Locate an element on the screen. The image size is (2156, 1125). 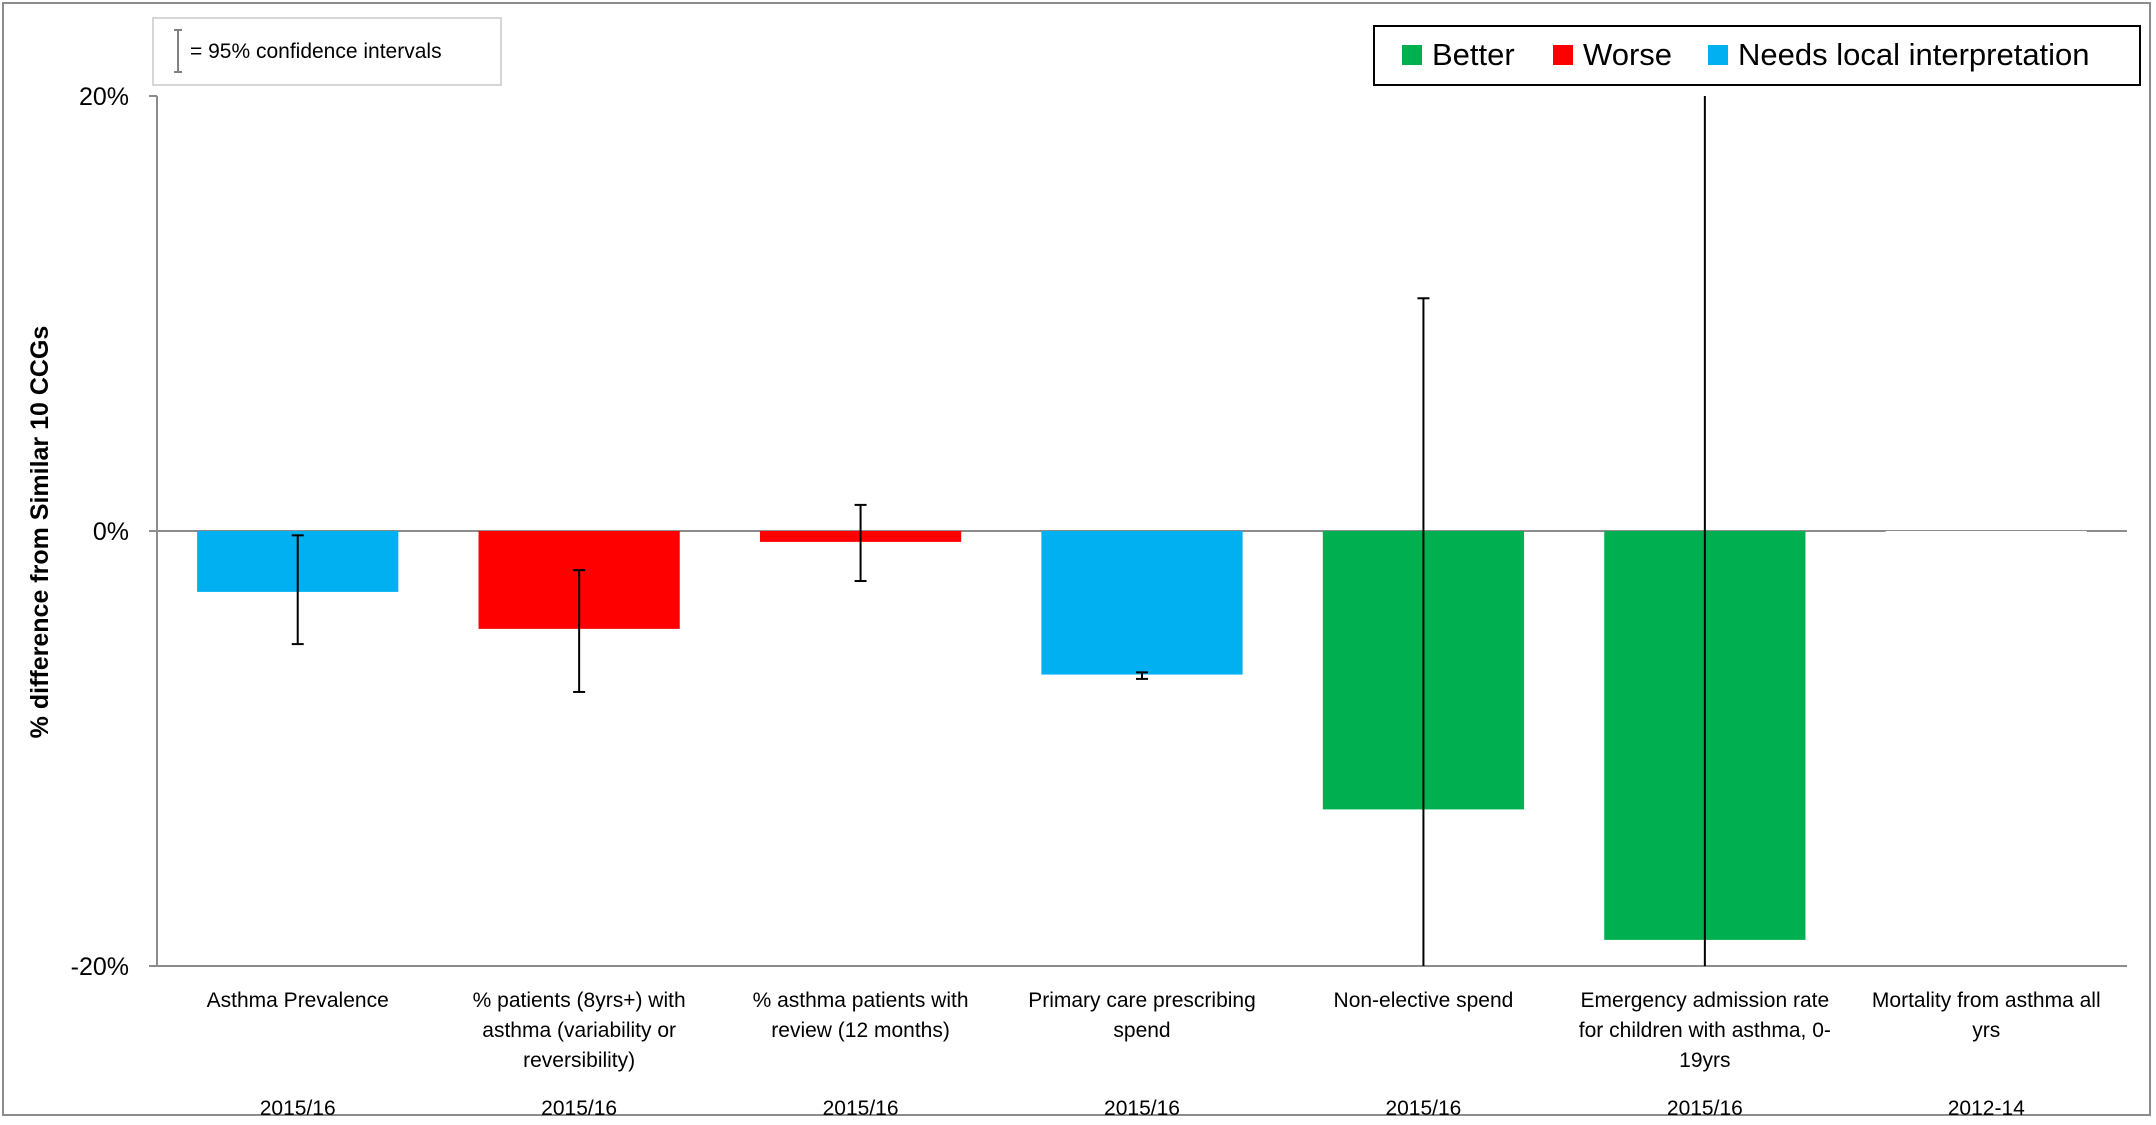
x-category-label: Asthma Prevalence is located at coordinates (298, 1000).